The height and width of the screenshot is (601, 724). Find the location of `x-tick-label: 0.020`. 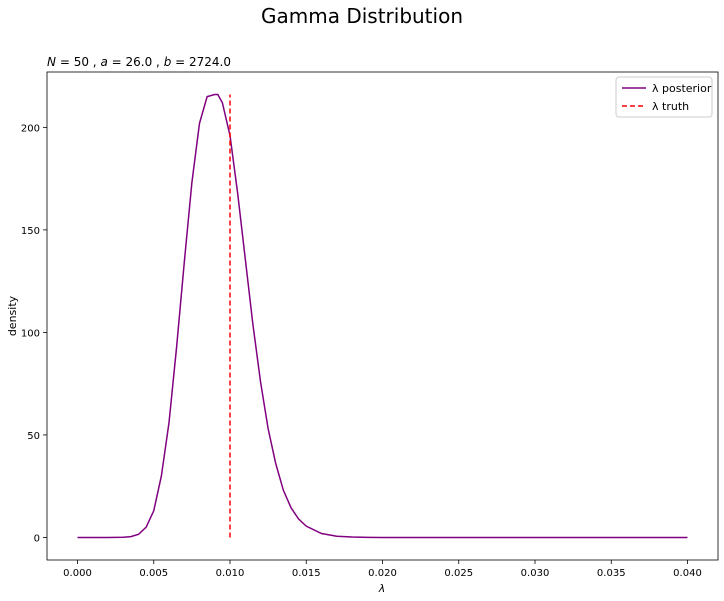

x-tick-label: 0.020 is located at coordinates (382, 573).